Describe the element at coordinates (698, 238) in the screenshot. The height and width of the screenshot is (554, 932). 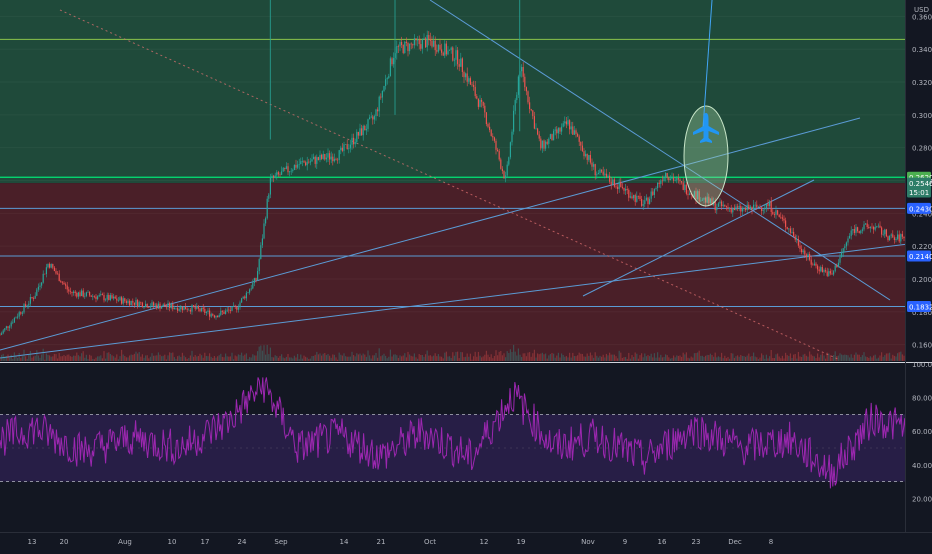
I see `trend-line` at that location.